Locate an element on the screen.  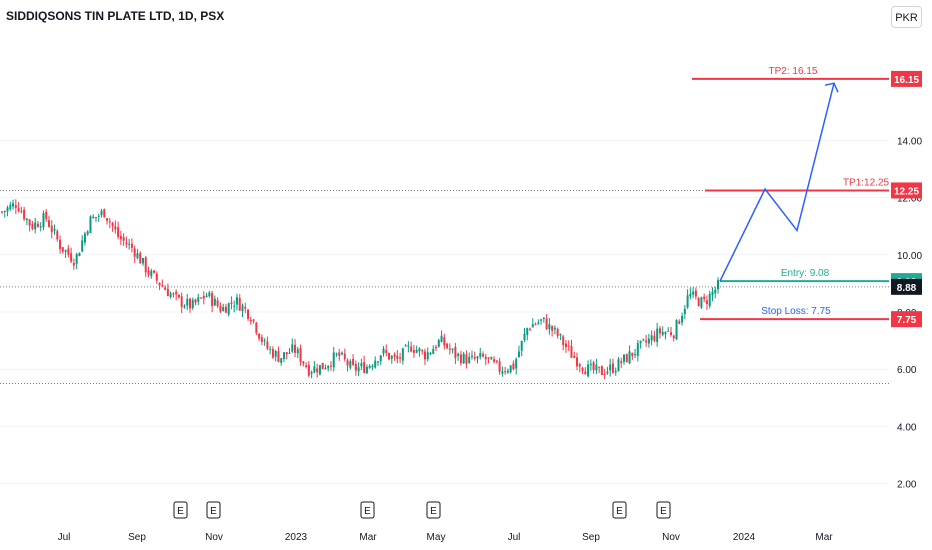
y-tick-label: 6.00 is located at coordinates (907, 370).